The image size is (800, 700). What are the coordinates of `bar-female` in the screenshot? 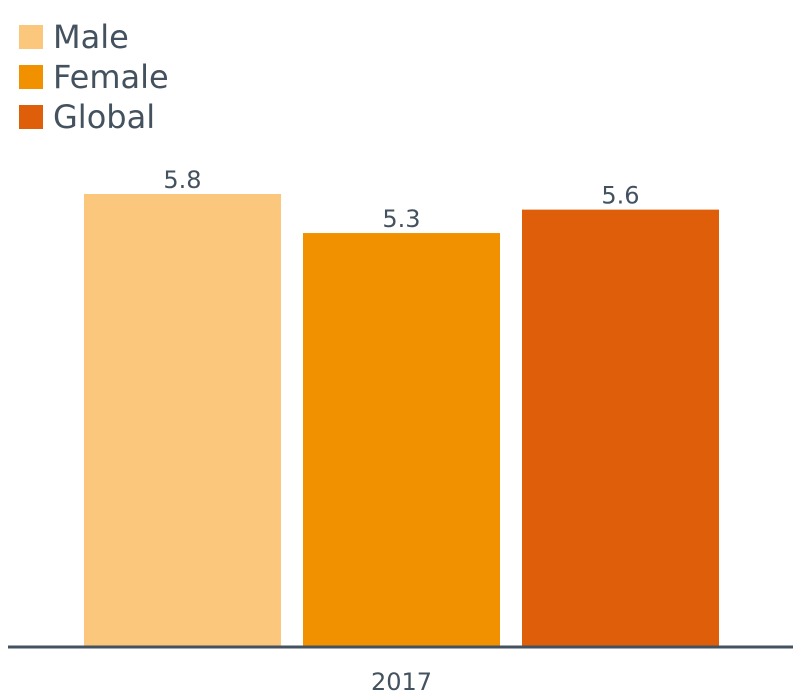 It's located at (401, 440).